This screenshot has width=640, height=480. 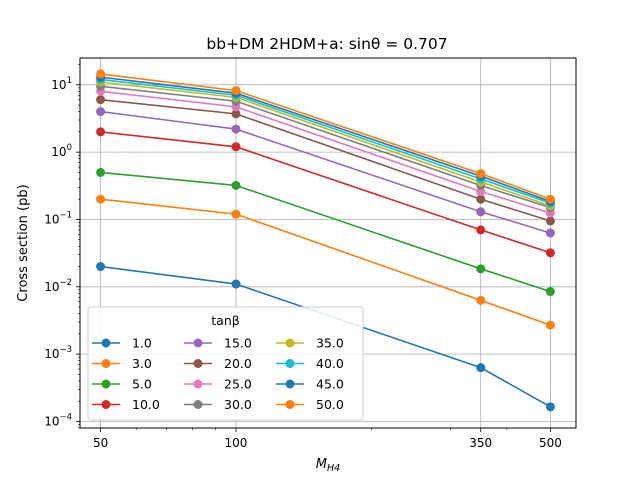 What do you see at coordinates (218, 363) in the screenshot?
I see `legend-entry: 20.0` at bounding box center [218, 363].